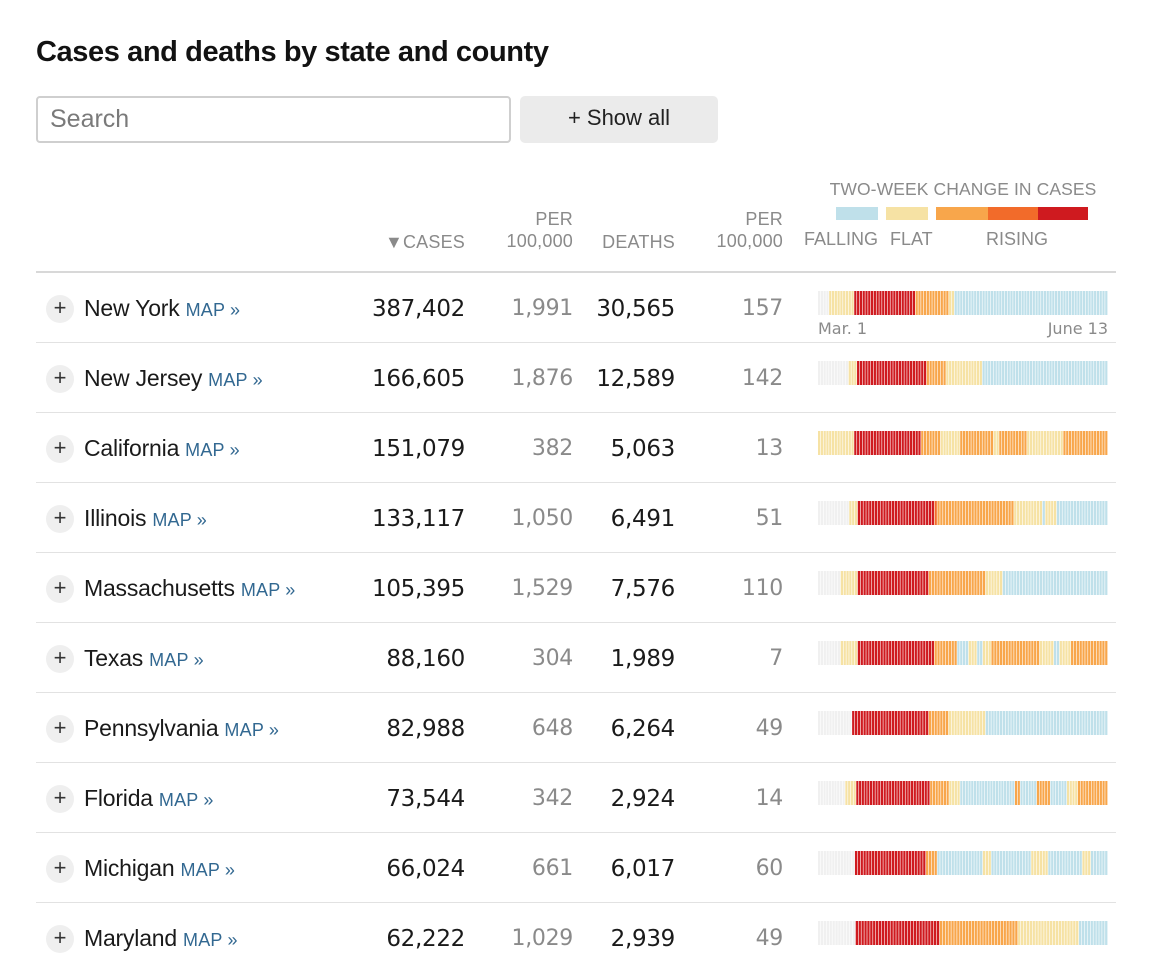  Describe the element at coordinates (424, 242) in the screenshot. I see `cases-column-header: ▼CASES` at that location.